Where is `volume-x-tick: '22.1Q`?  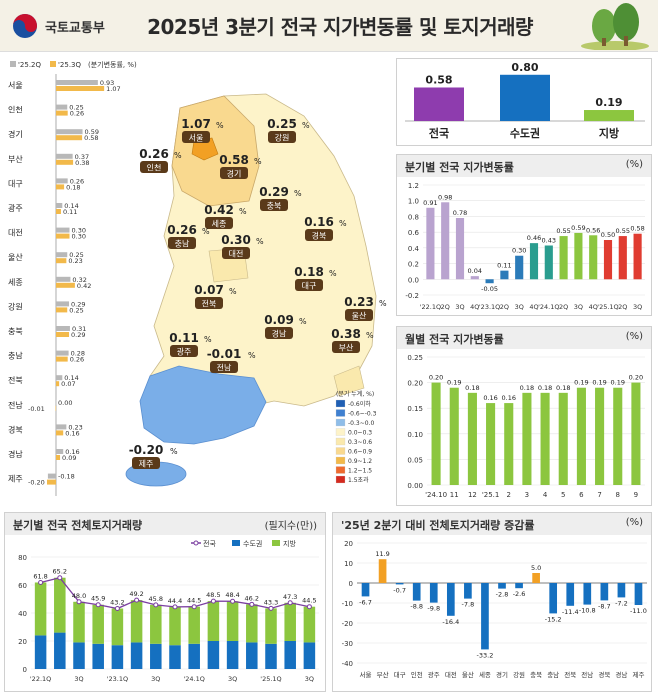 volume-x-tick: '22.1Q is located at coordinates (40, 679).